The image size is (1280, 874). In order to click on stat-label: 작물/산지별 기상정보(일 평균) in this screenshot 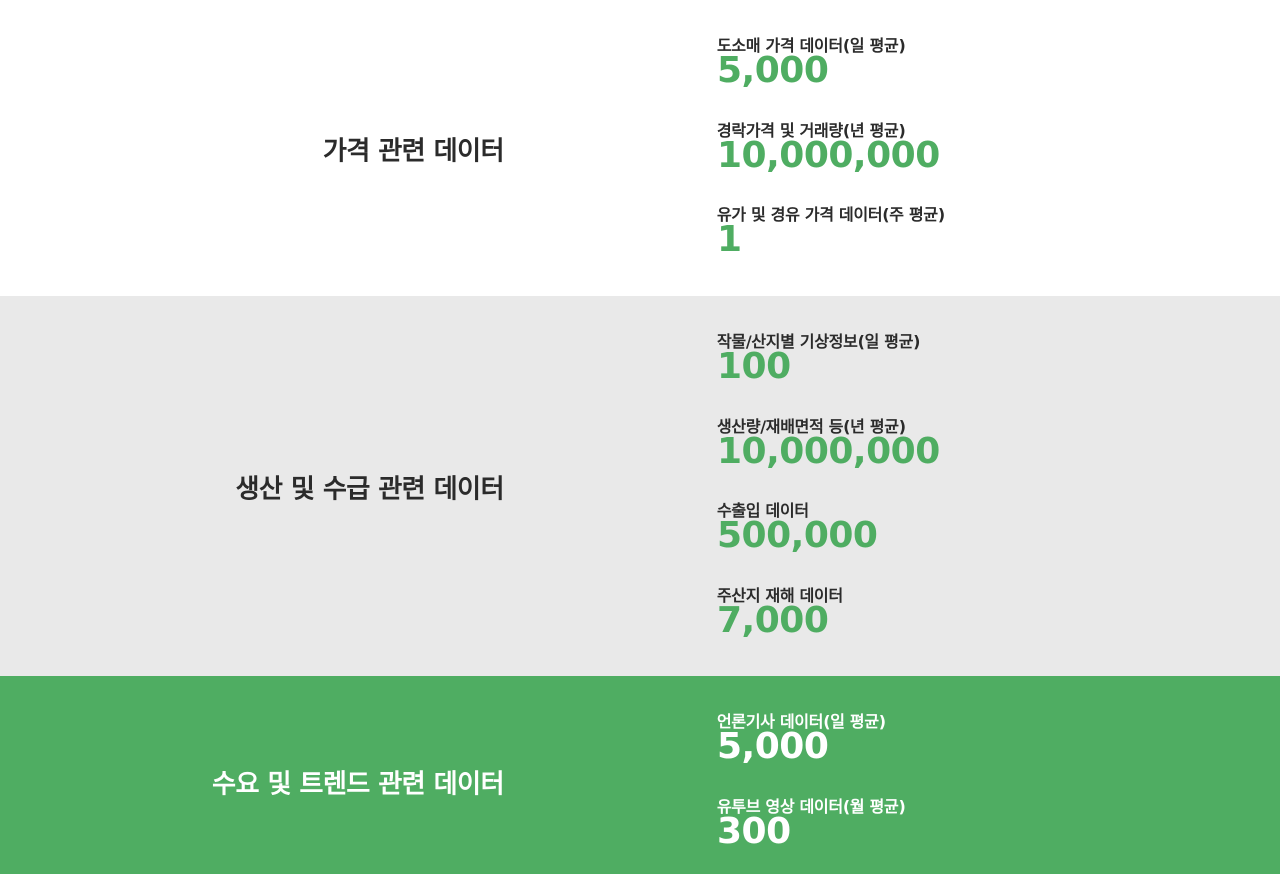, I will do `click(819, 341)`.